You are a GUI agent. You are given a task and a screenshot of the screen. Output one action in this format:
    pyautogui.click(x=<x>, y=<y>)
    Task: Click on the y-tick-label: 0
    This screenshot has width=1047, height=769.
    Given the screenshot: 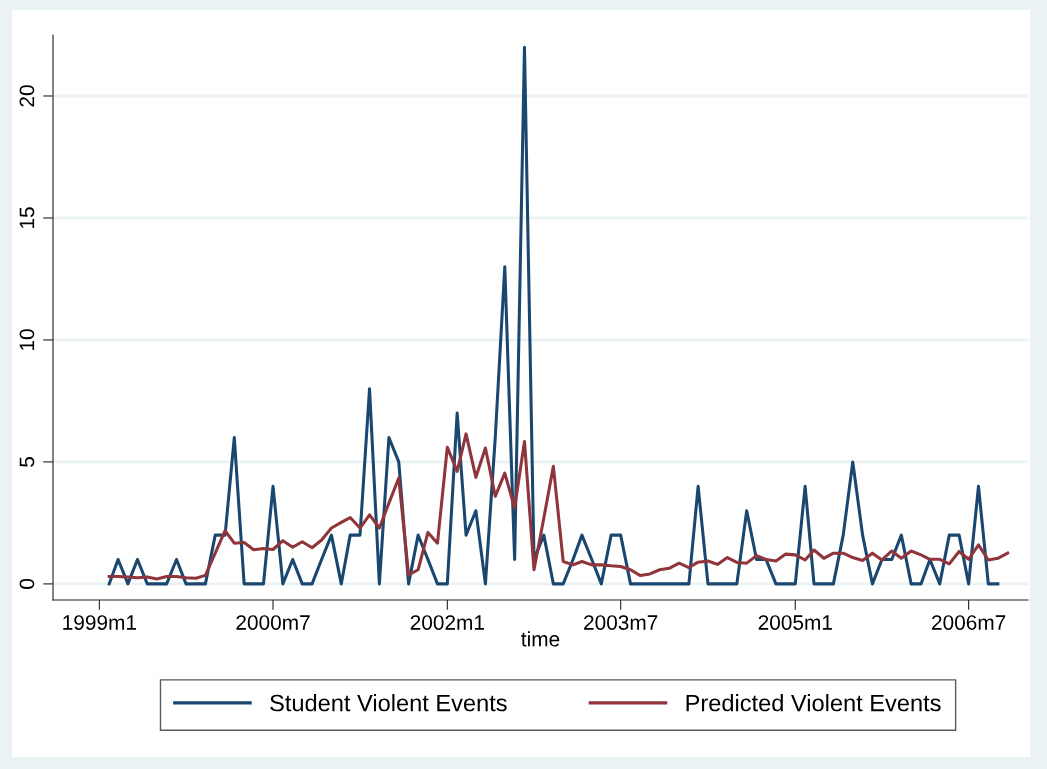 What is the action you would take?
    pyautogui.click(x=27, y=583)
    